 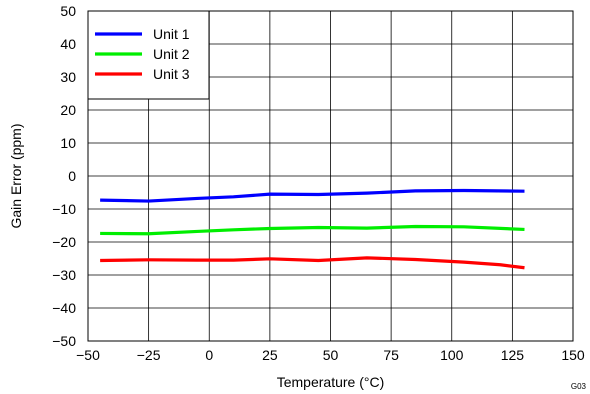 I want to click on legend-label: Unit 2, so click(x=171, y=54).